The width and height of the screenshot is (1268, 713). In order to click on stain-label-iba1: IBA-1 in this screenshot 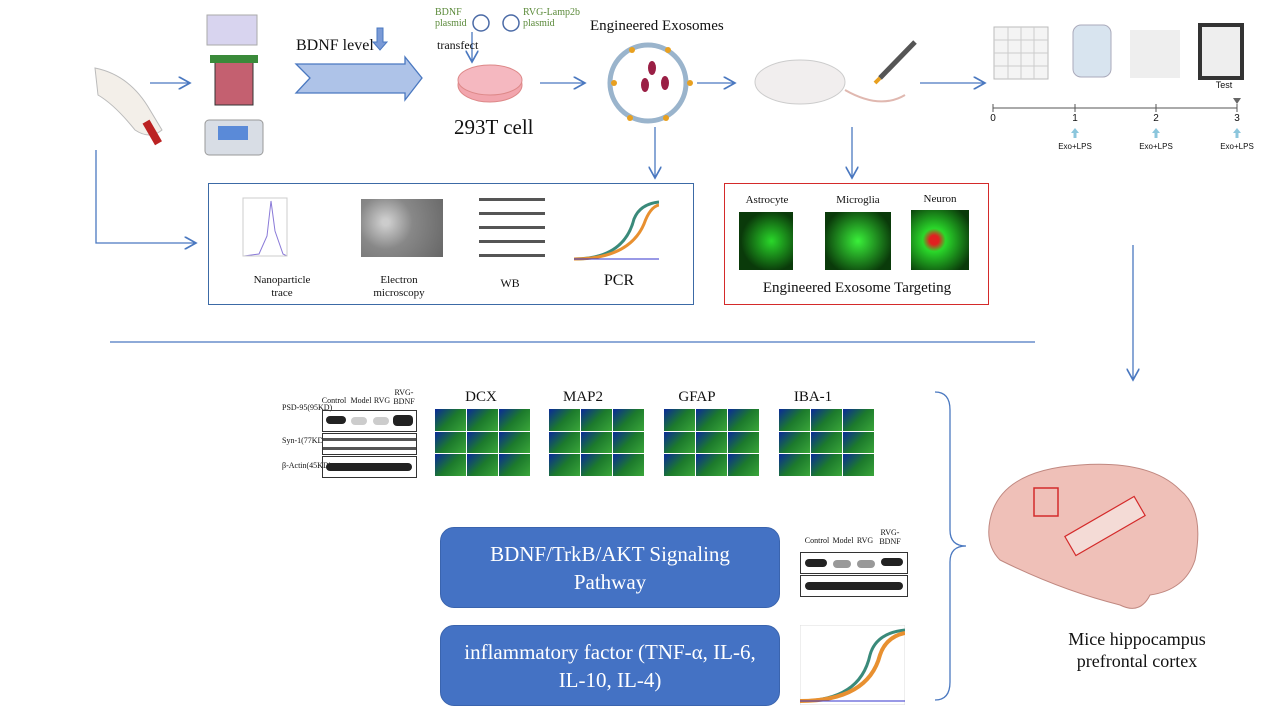, I will do `click(813, 397)`.